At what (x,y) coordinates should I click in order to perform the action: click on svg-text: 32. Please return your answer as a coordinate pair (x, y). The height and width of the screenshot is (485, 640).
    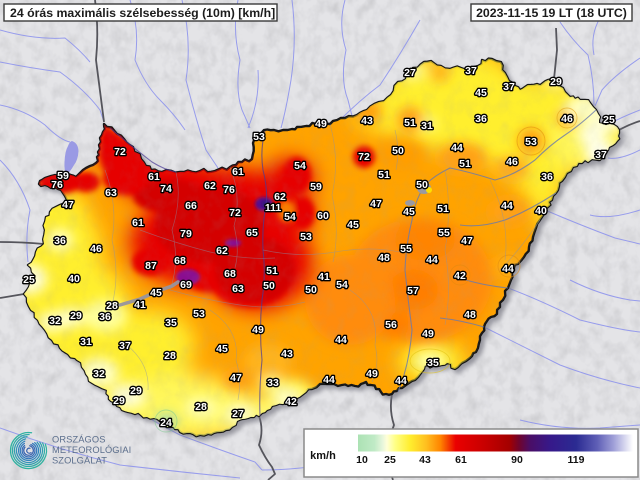
    Looking at the image, I should click on (55, 321).